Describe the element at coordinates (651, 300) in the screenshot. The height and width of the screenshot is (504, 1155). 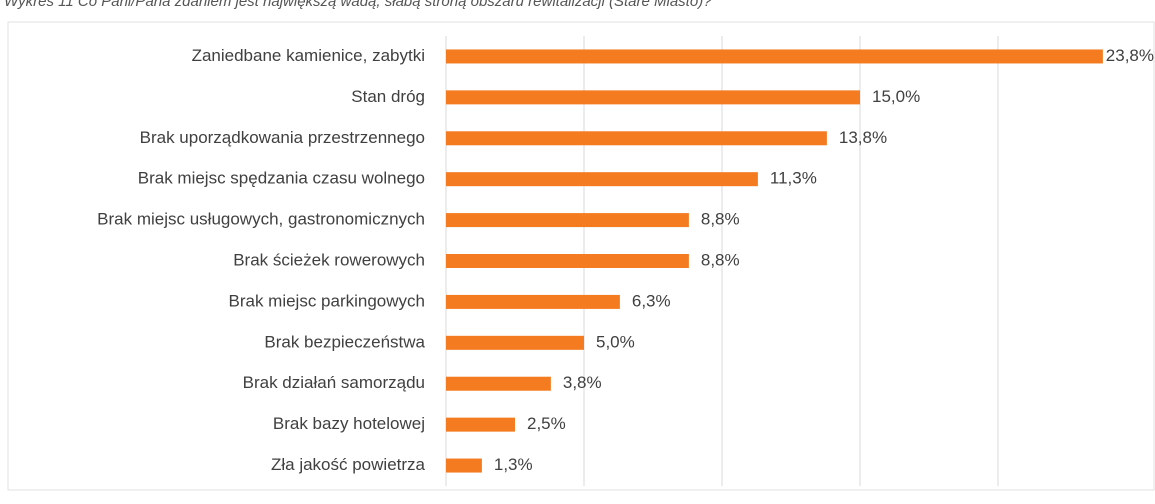
I see `data-label: 6,3%` at that location.